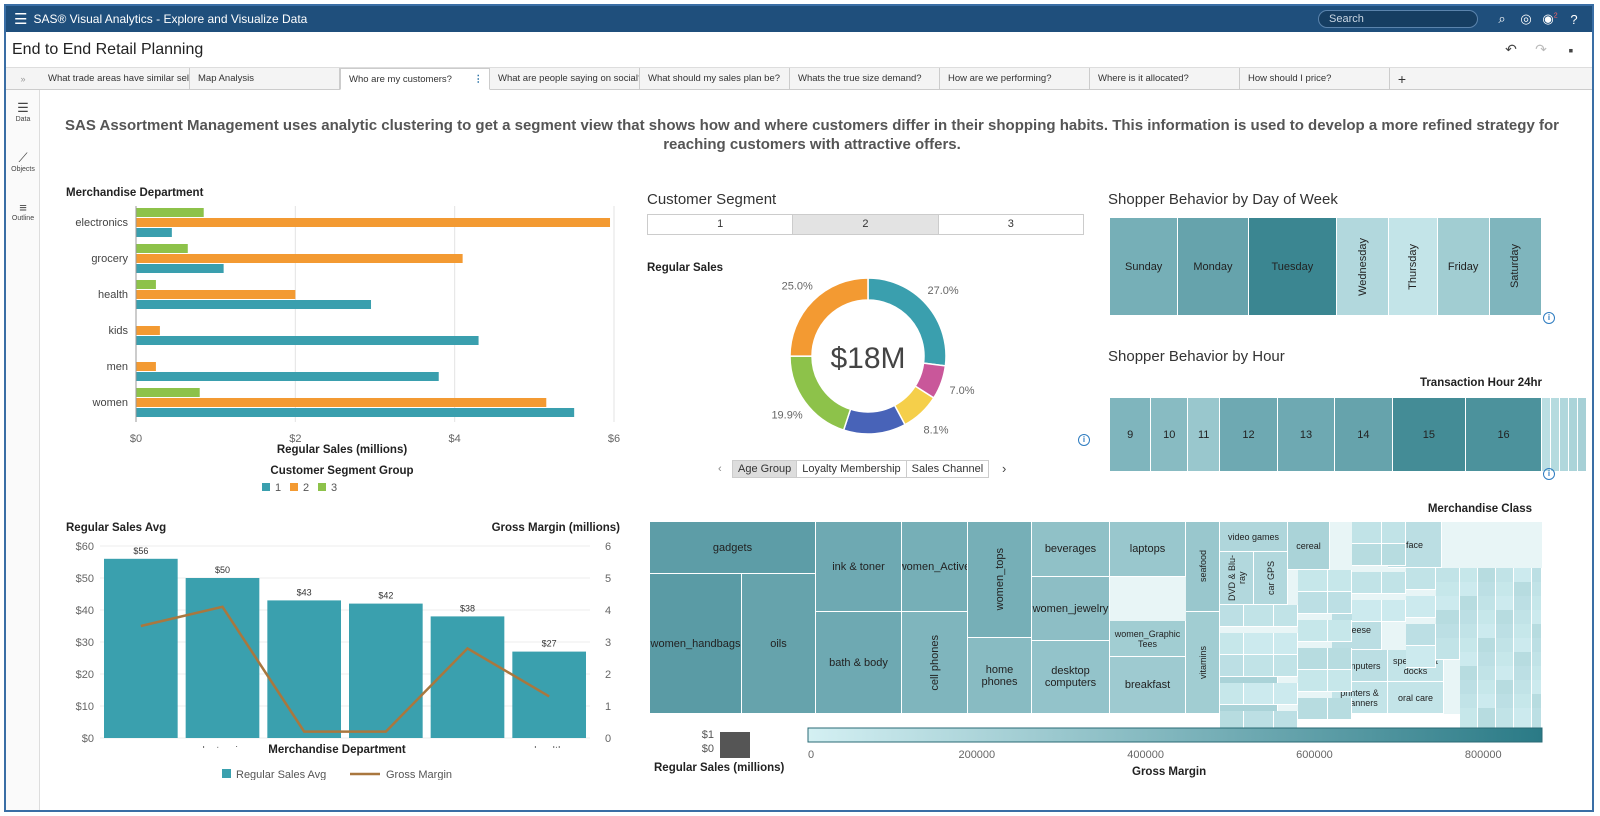 Image resolution: width=1600 pixels, height=816 pixels. I want to click on collapse-icon: », so click(23, 79).